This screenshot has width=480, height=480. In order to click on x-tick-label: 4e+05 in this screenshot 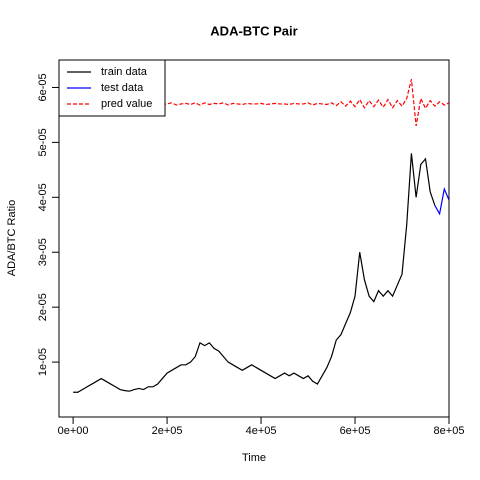, I will do `click(261, 431)`.